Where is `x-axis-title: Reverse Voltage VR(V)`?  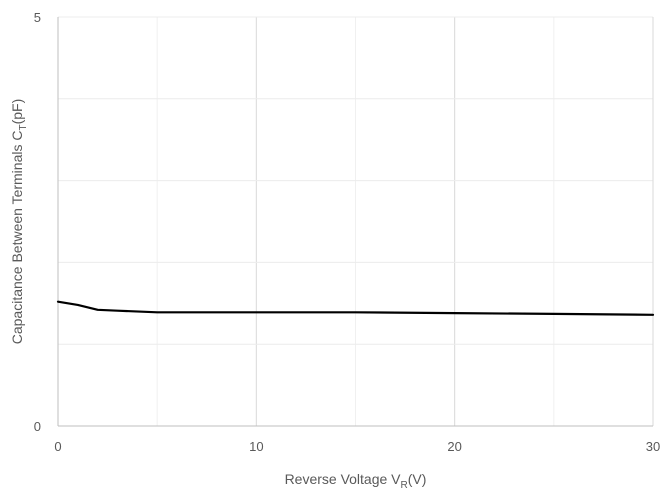
x-axis-title: Reverse Voltage VR(V) is located at coordinates (356, 481).